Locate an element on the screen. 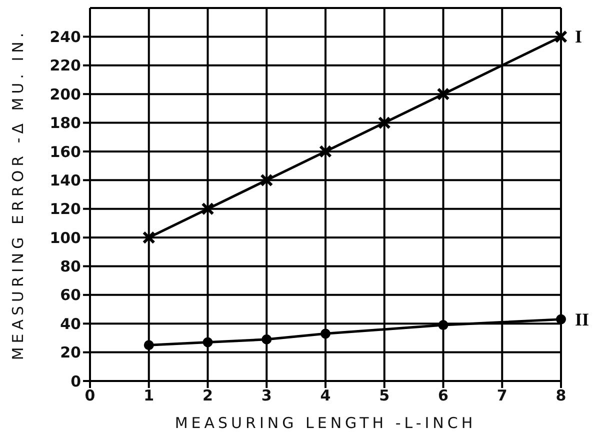 The image size is (596, 438). y-tick-label: 0 is located at coordinates (75, 381).